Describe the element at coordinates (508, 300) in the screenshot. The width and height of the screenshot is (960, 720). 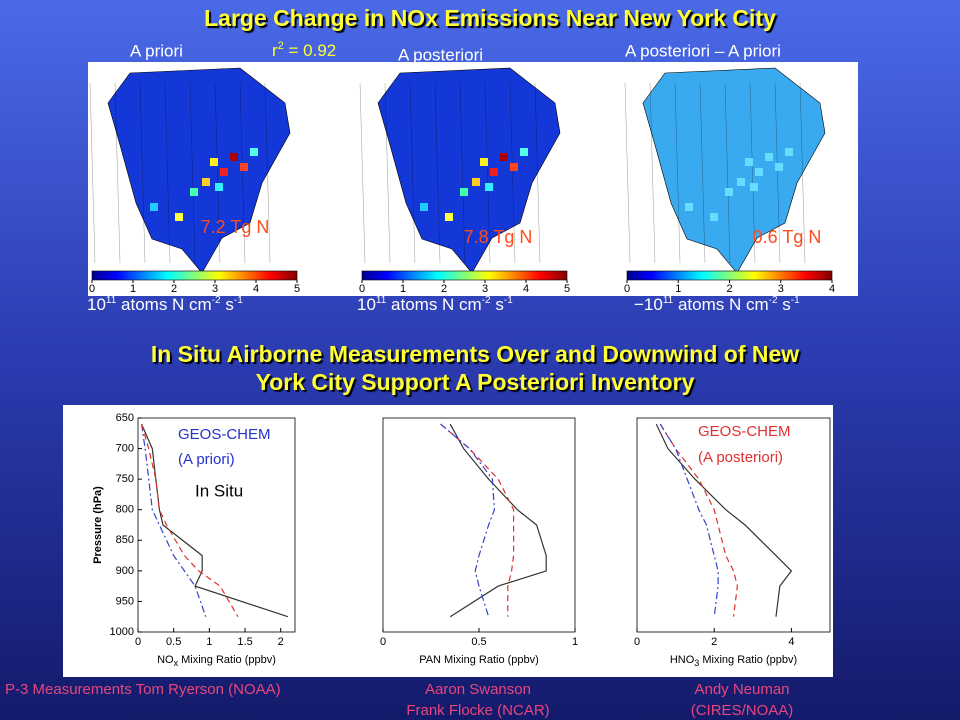
I see `text-part: -1` at that location.